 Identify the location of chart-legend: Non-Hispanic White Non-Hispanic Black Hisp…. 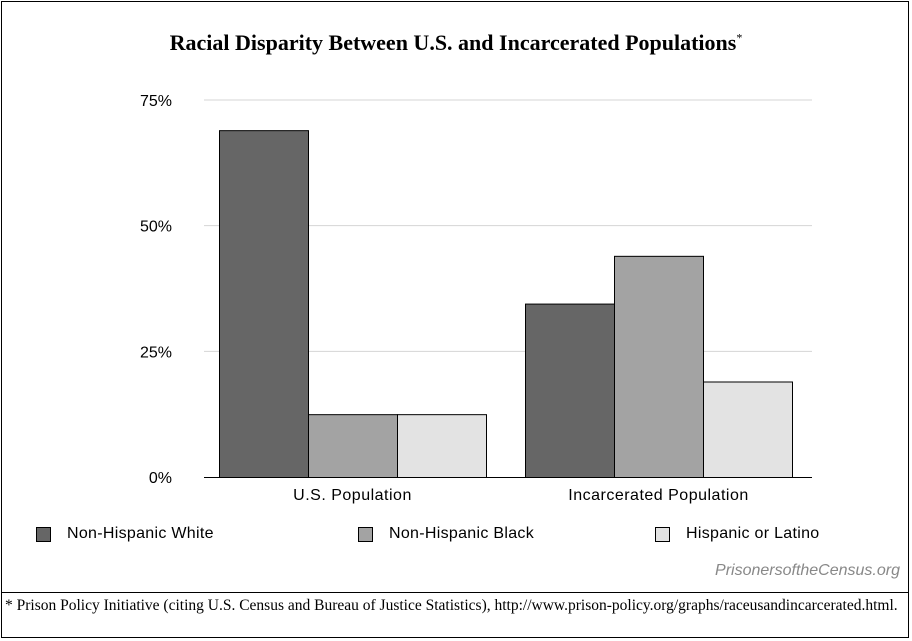
(456, 538).